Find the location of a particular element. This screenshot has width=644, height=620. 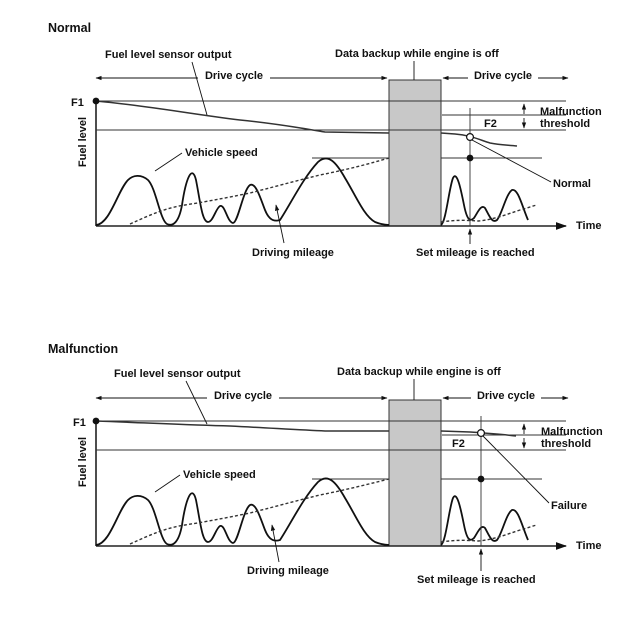

panel-title: Normal is located at coordinates (69, 28).